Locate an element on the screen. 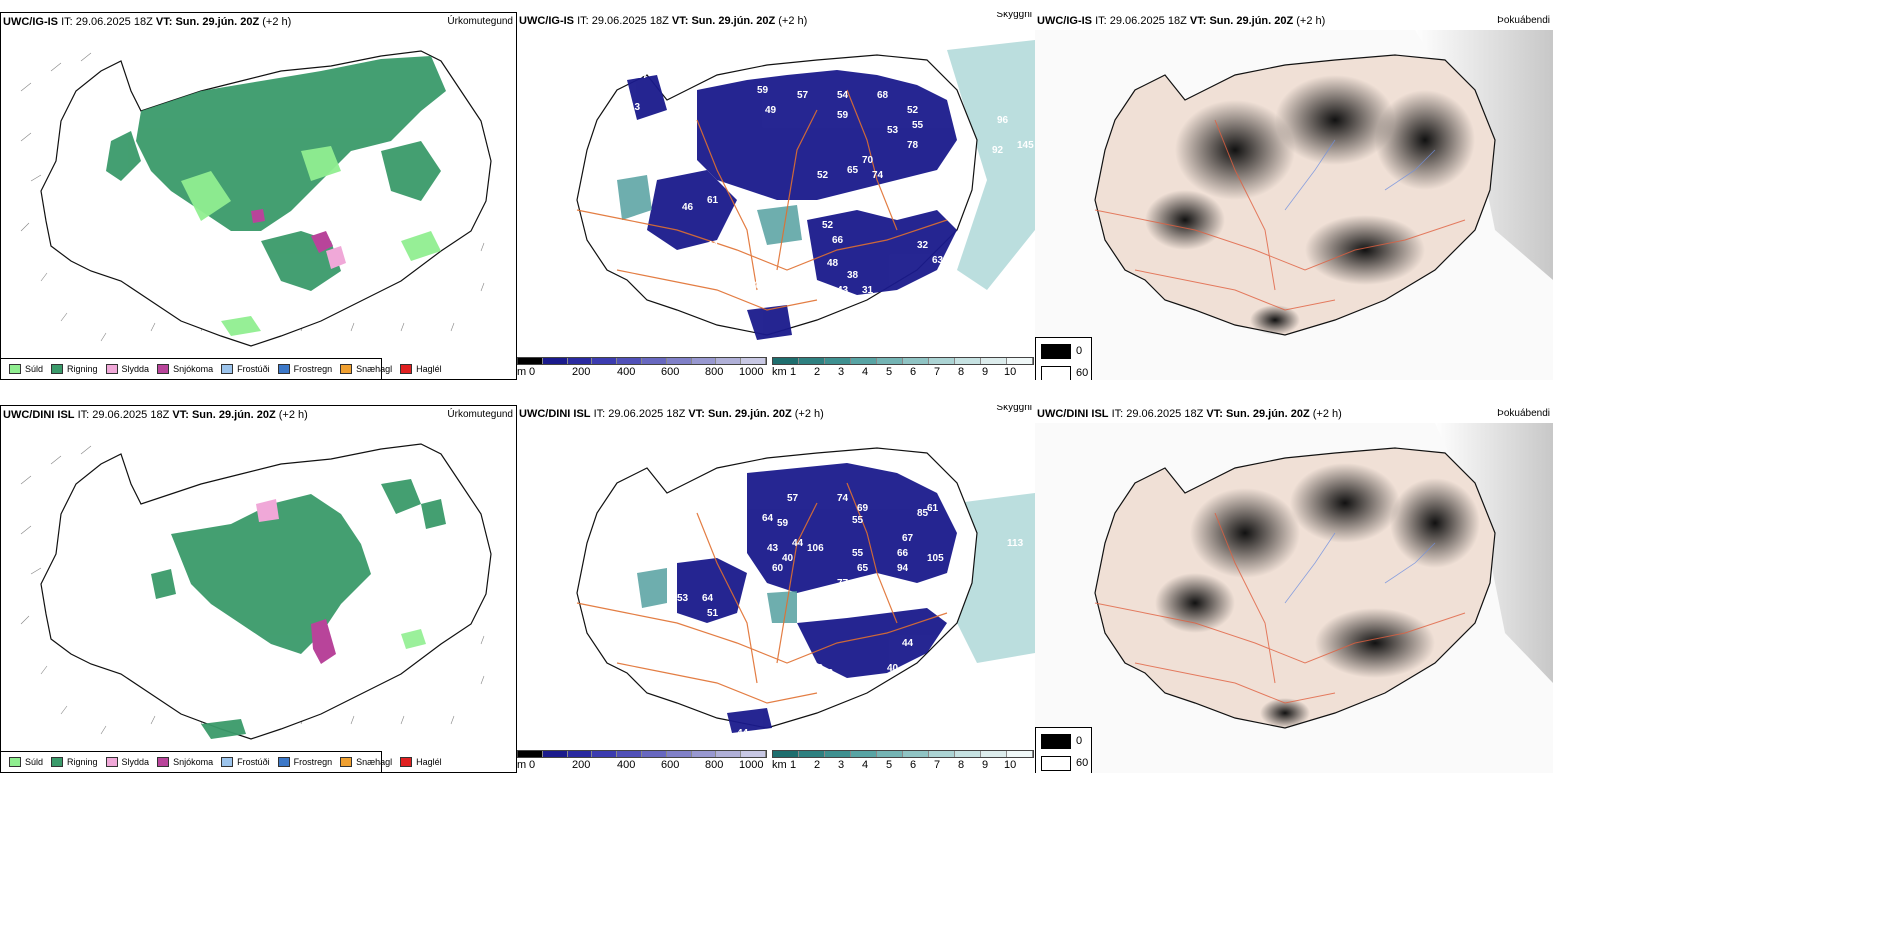 The height and width of the screenshot is (950, 1900). legend-item: Frostúði is located at coordinates (245, 369).